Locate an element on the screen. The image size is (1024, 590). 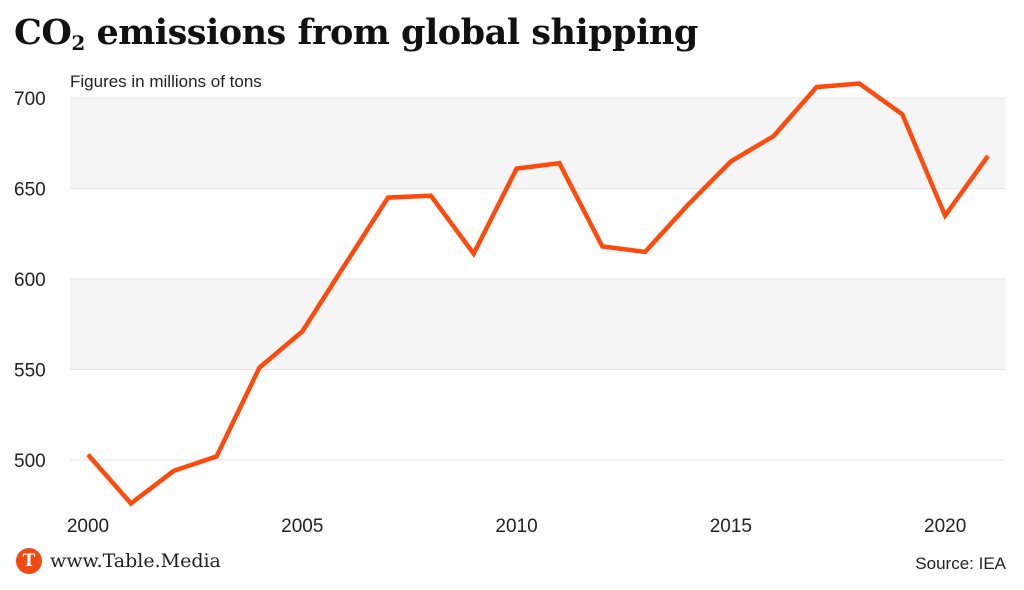
chart-title: CO2 emissions from global shipping is located at coordinates (356, 33).